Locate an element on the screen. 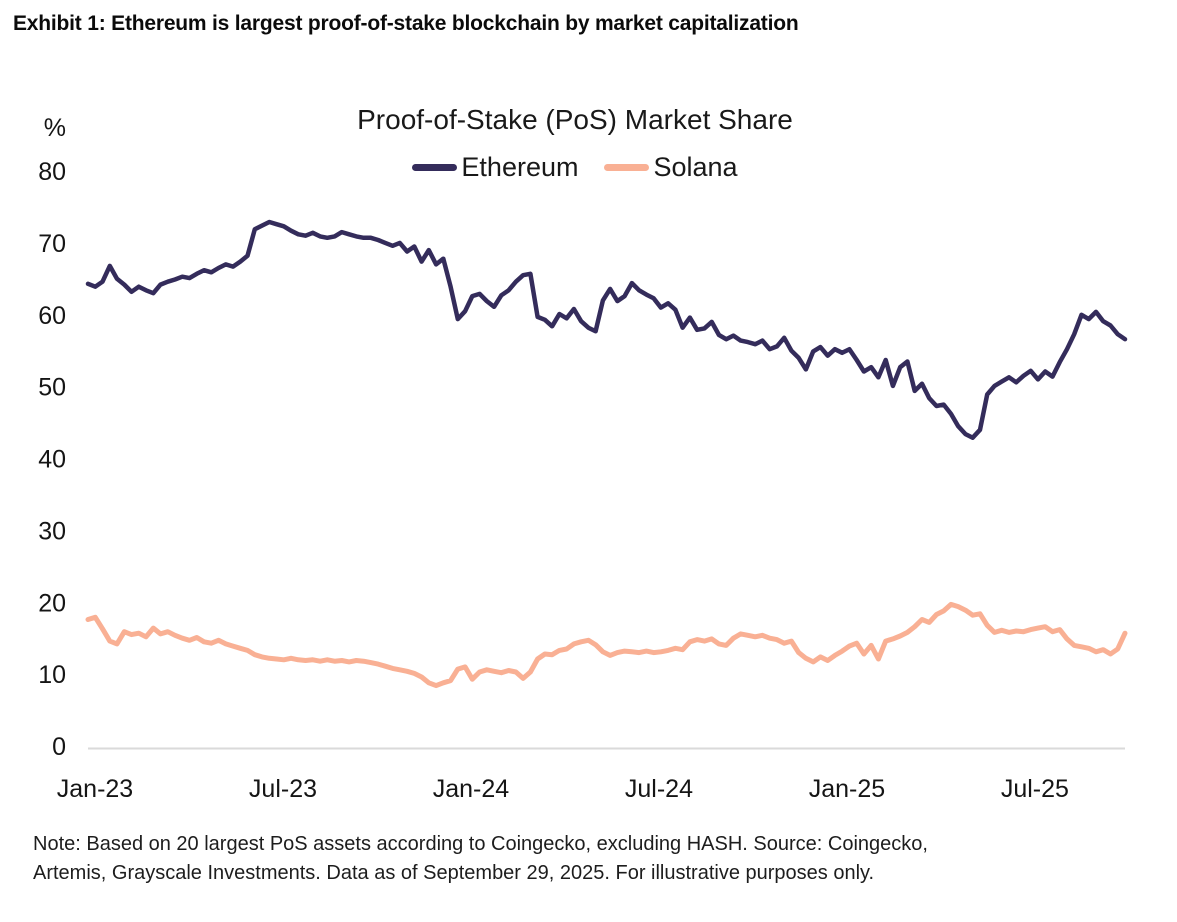  y-tick-label: 40 is located at coordinates (52, 460).